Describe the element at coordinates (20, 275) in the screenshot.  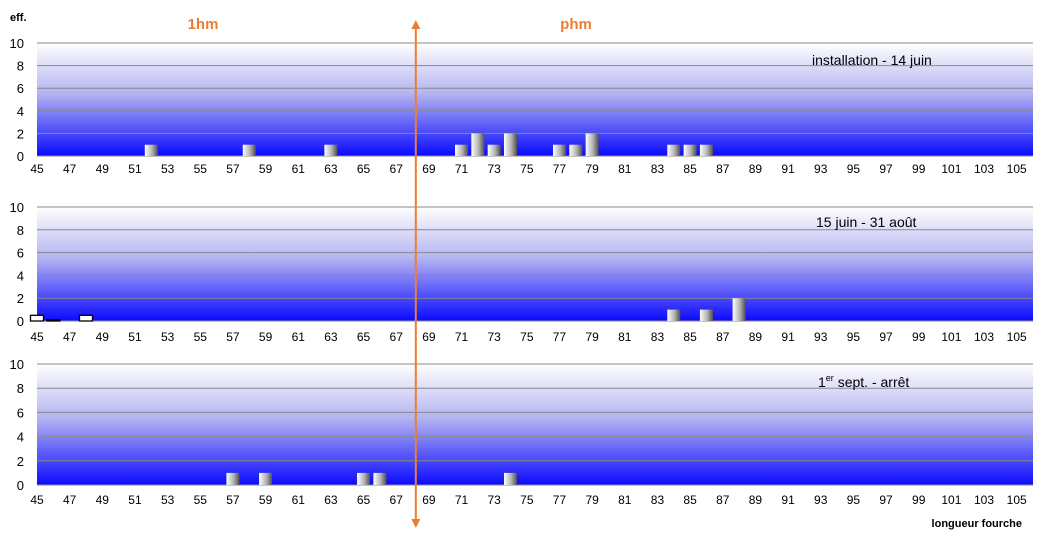
I see `y-tick-label: 4` at that location.